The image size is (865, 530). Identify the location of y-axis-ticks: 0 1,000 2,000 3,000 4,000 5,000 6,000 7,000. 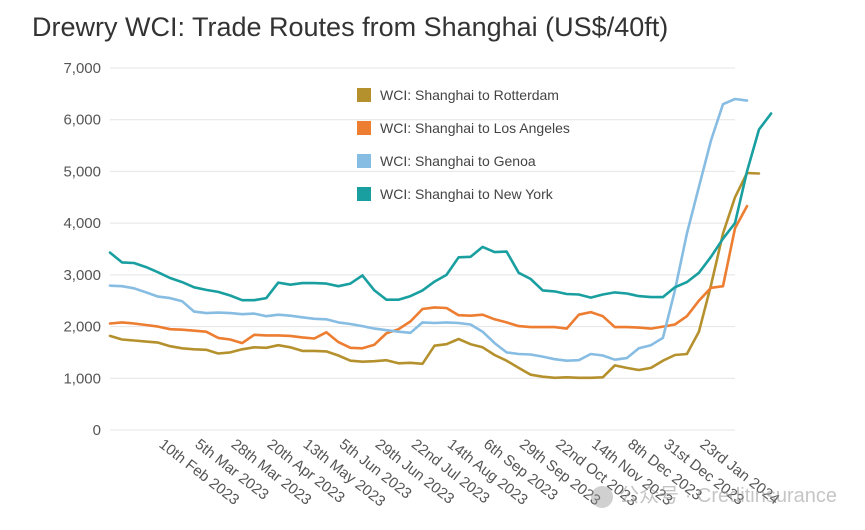
(82, 249).